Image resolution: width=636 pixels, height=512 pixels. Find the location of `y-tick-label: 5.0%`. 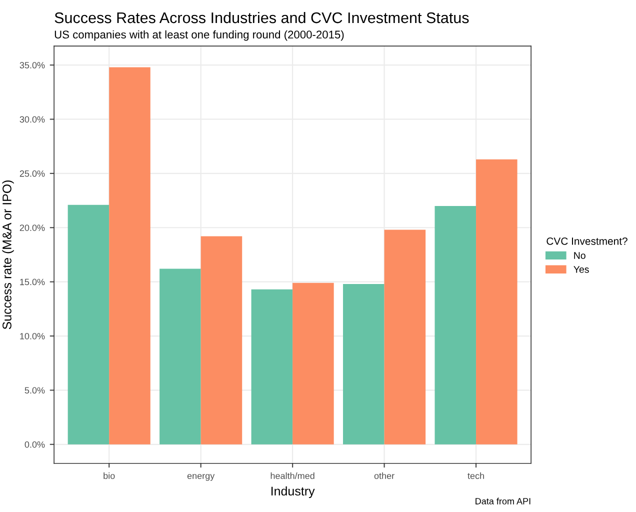

y-tick-label: 5.0% is located at coordinates (34, 390).